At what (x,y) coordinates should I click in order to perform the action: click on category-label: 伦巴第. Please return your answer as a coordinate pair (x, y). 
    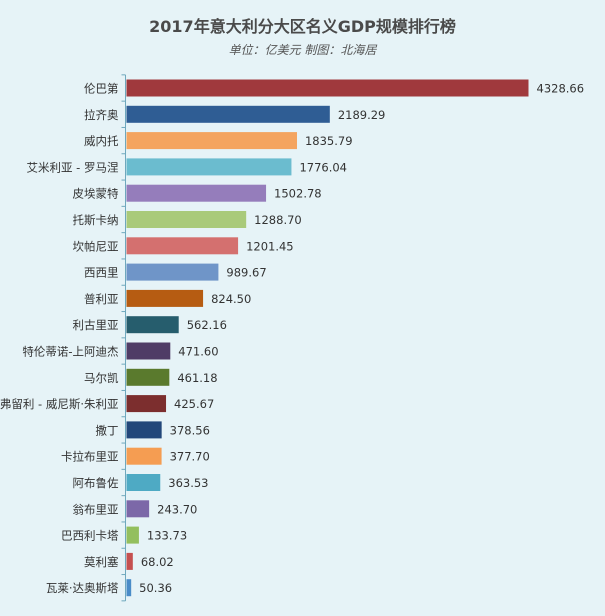
    Looking at the image, I should click on (101, 89).